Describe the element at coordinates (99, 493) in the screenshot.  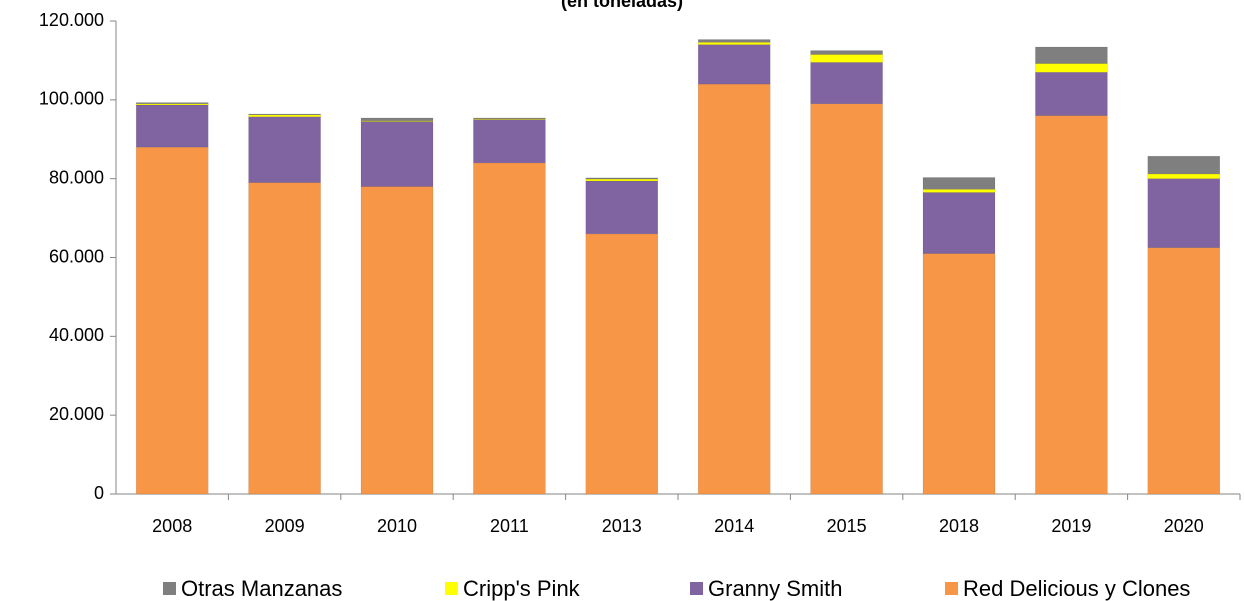
I see `y-tick-label: 0` at that location.